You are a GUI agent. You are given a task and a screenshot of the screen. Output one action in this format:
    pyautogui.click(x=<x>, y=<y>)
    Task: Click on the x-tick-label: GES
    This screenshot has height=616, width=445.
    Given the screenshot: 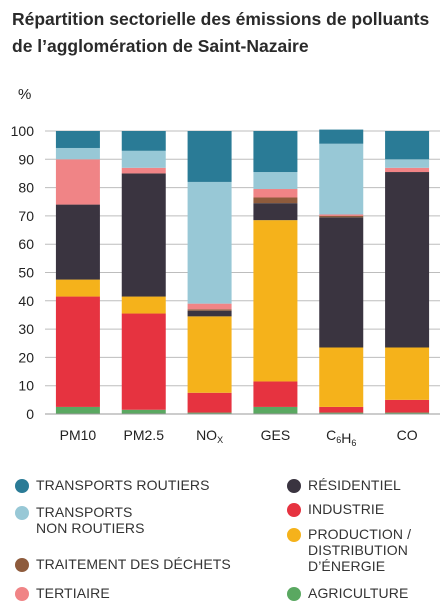 What is the action you would take?
    pyautogui.click(x=276, y=435)
    